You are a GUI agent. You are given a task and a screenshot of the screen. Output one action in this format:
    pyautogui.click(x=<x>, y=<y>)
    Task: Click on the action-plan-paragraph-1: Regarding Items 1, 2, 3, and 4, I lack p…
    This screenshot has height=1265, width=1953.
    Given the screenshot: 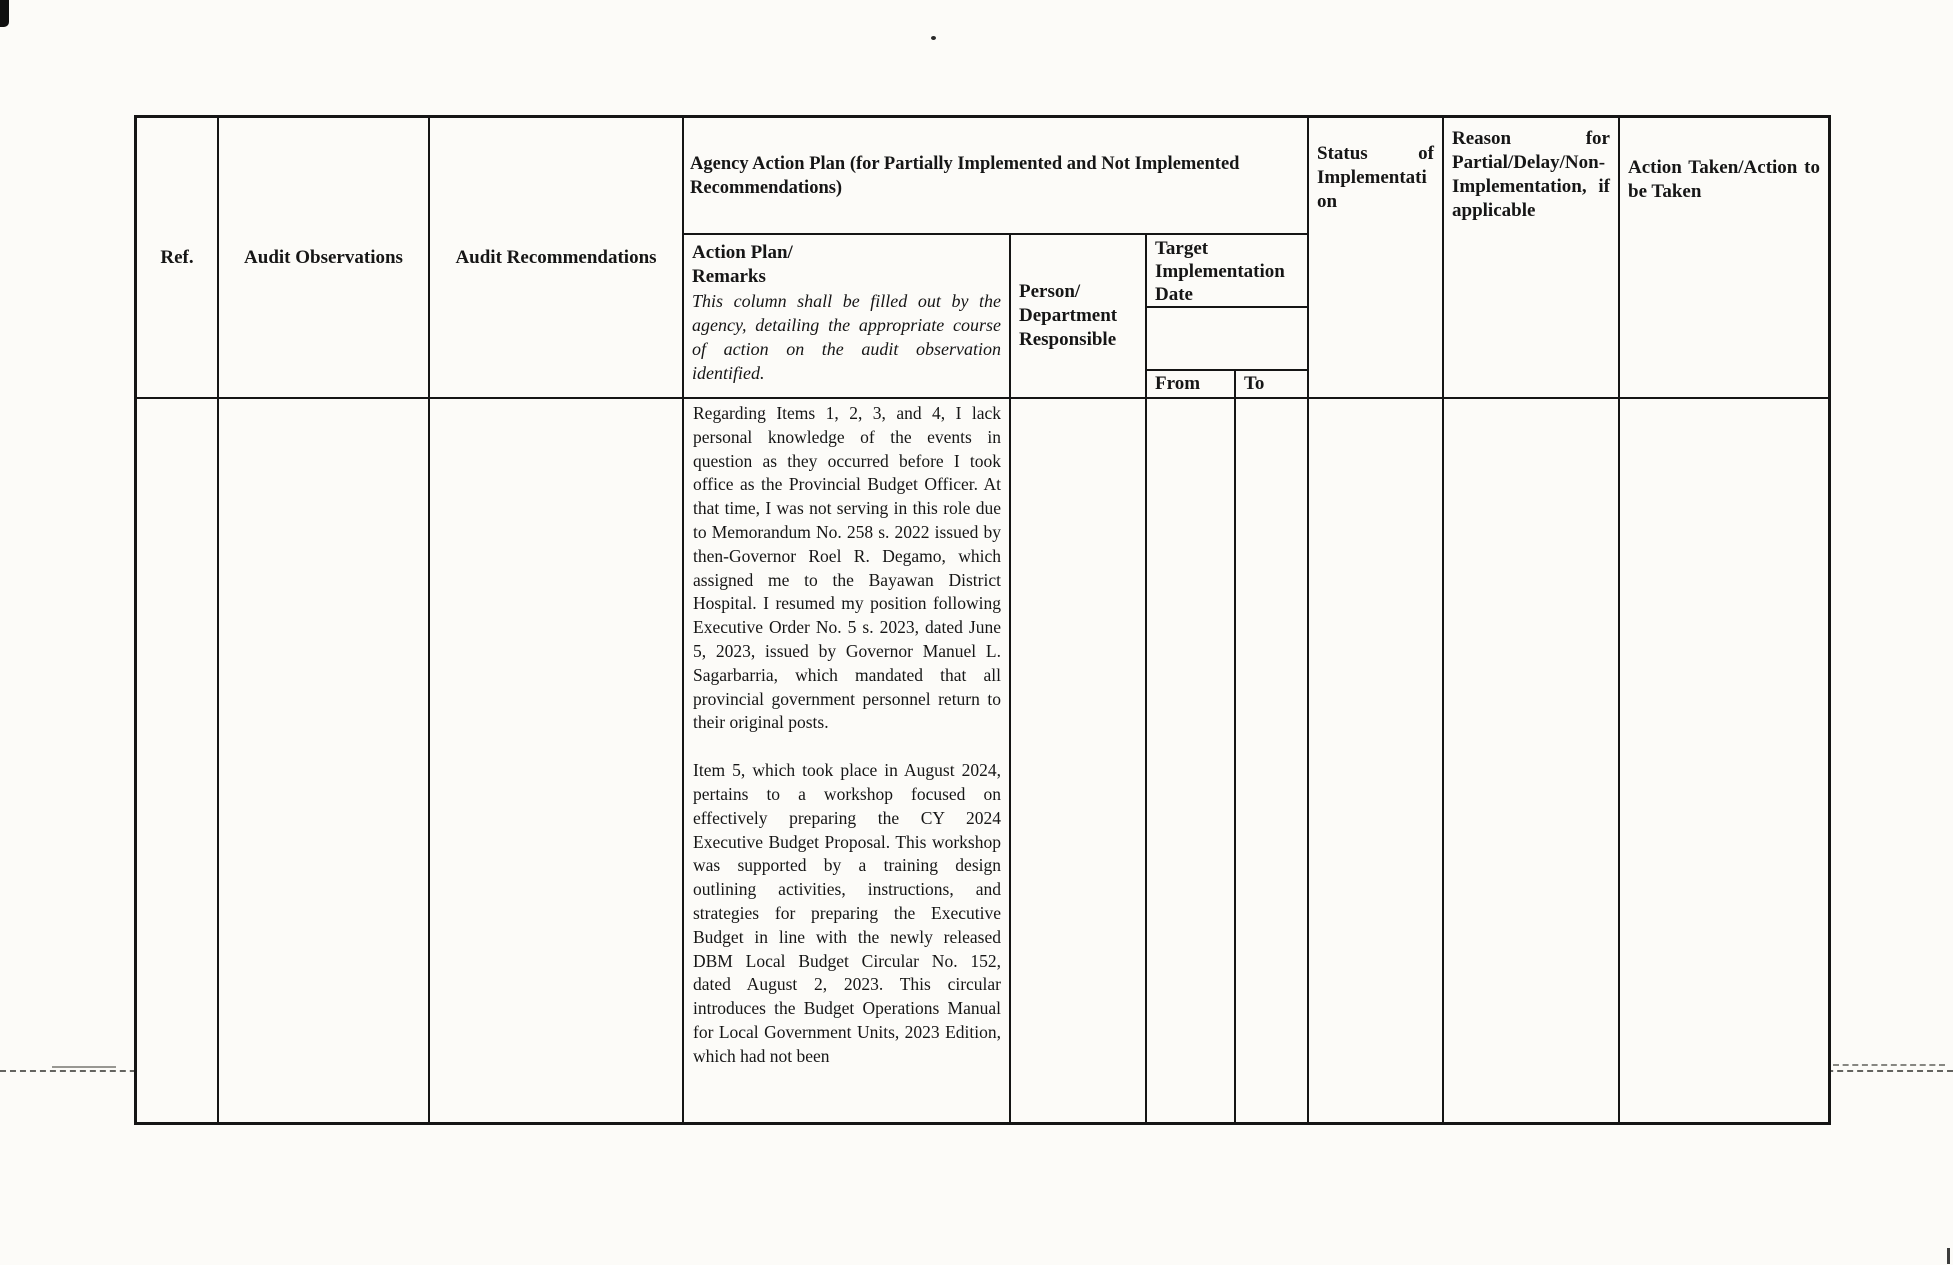 What is the action you would take?
    pyautogui.click(x=847, y=568)
    